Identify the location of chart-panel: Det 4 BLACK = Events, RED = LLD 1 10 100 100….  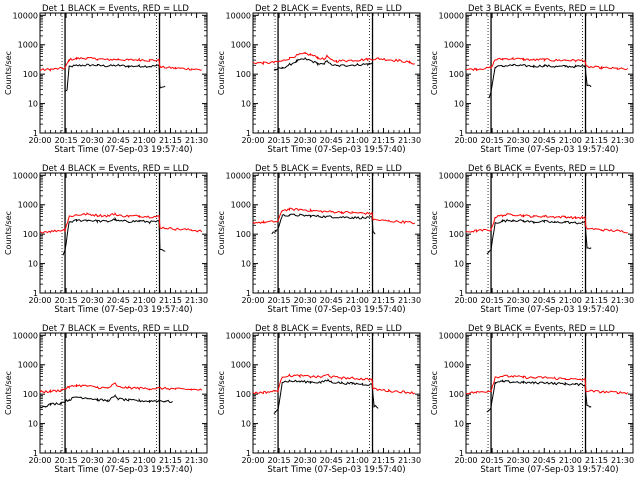
(106, 239).